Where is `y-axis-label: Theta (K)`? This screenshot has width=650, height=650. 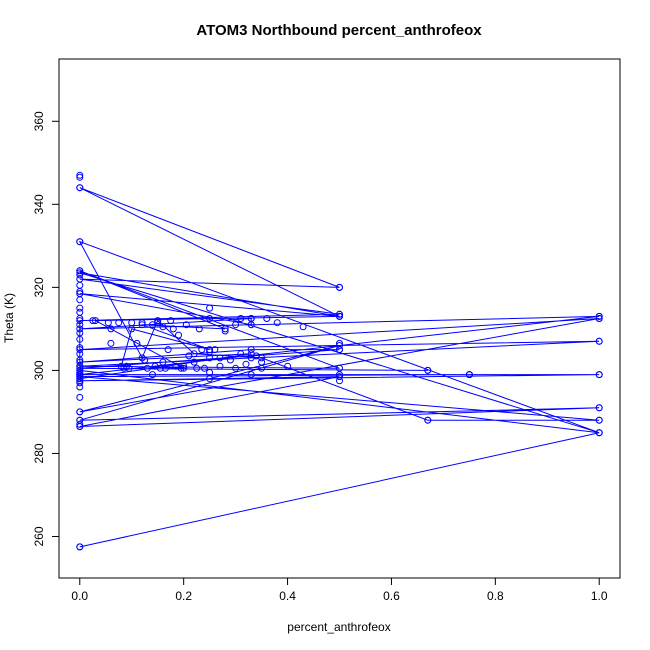
y-axis-label: Theta (K) is located at coordinates (9, 318).